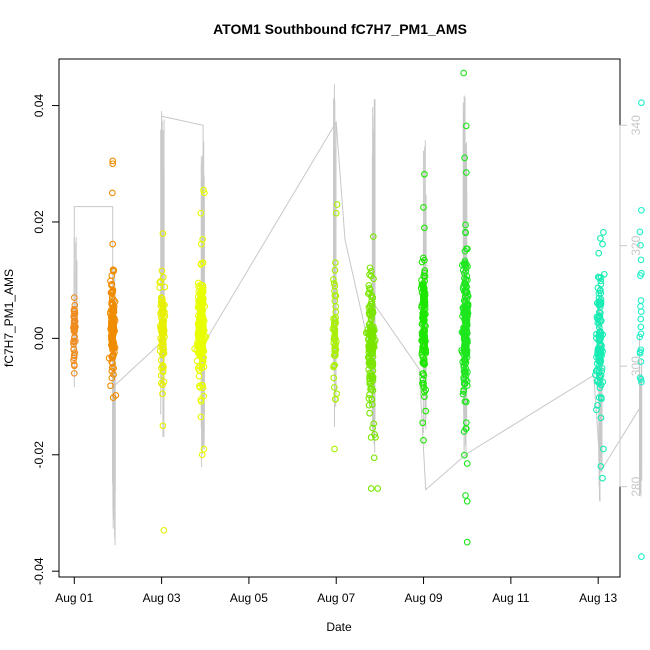 Image resolution: width=650 pixels, height=650 pixels. What do you see at coordinates (162, 598) in the screenshot?
I see `x-tick-label: Aug 03` at bounding box center [162, 598].